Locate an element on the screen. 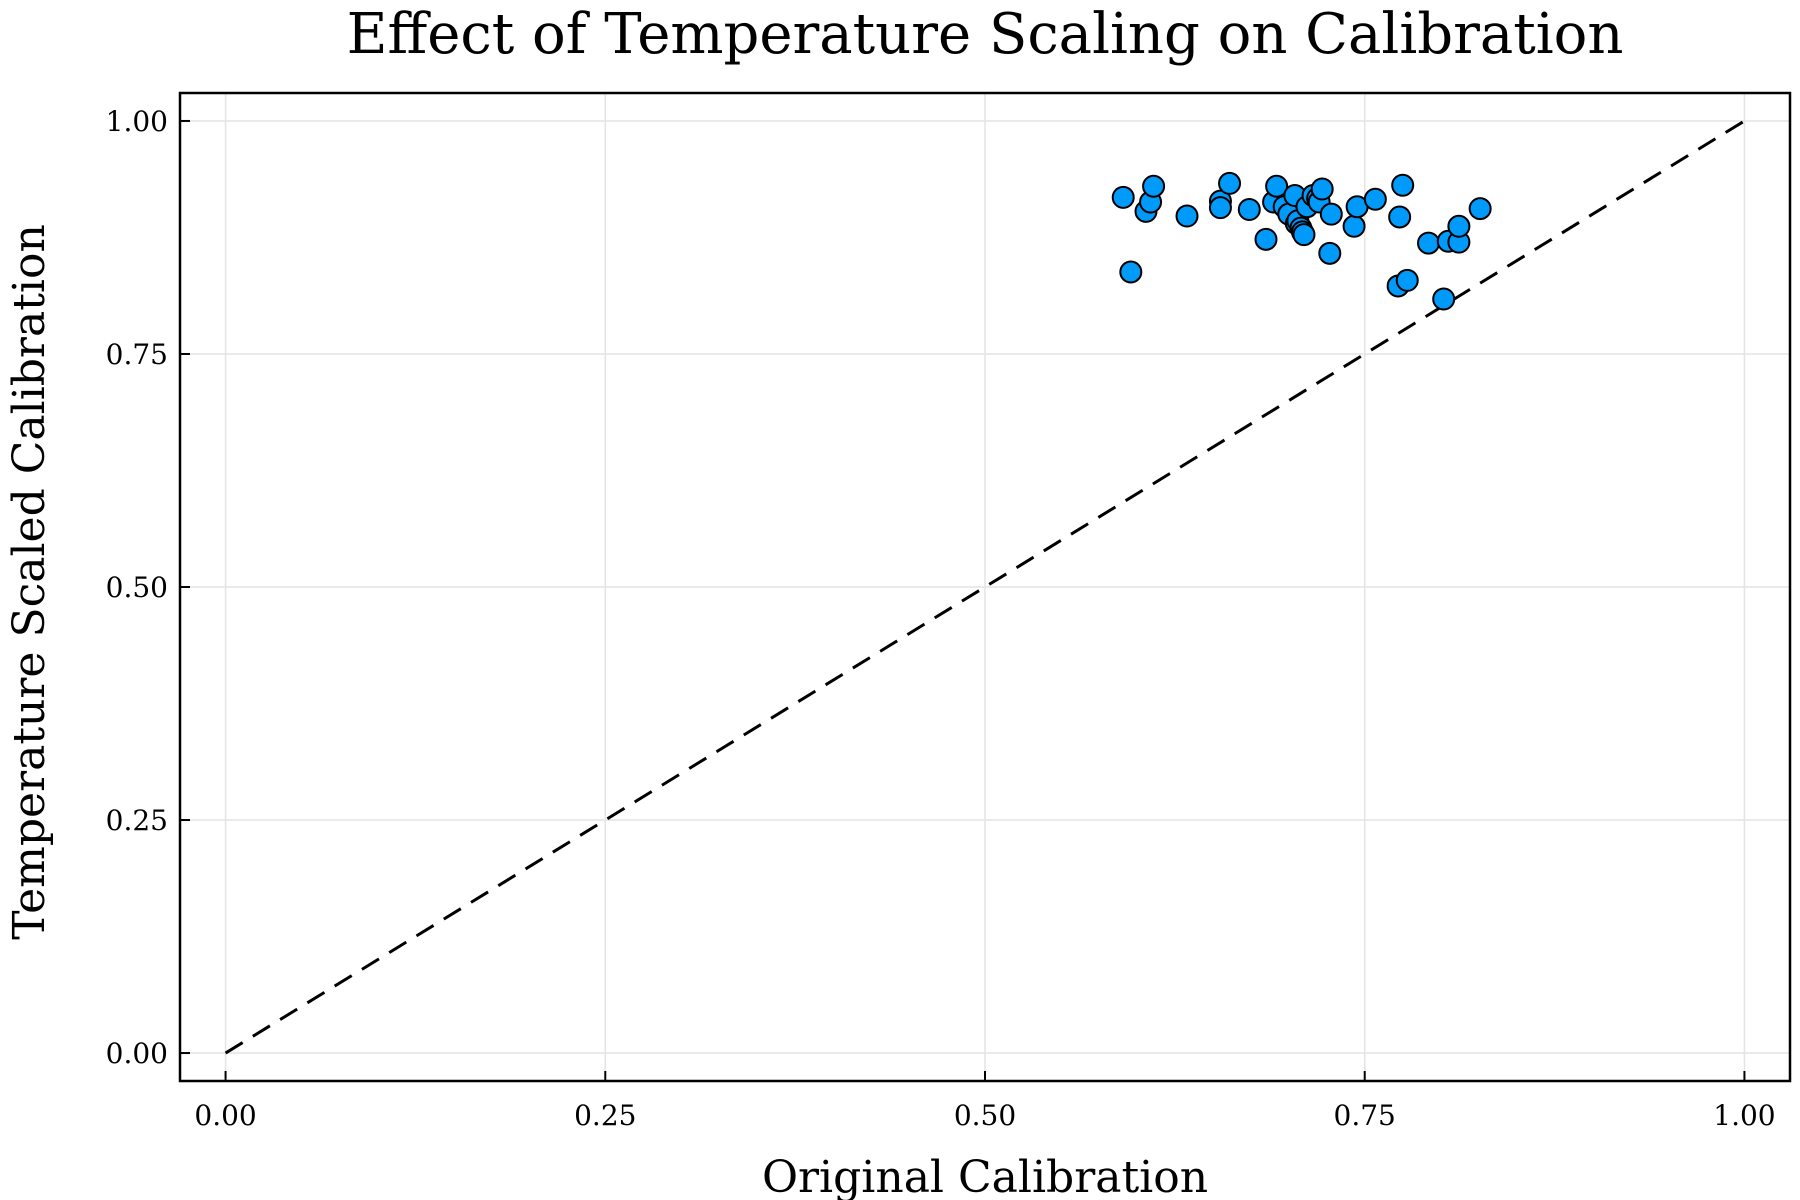 The width and height of the screenshot is (1800, 1200). x-axis-label: Original Calibration is located at coordinates (985, 1176).